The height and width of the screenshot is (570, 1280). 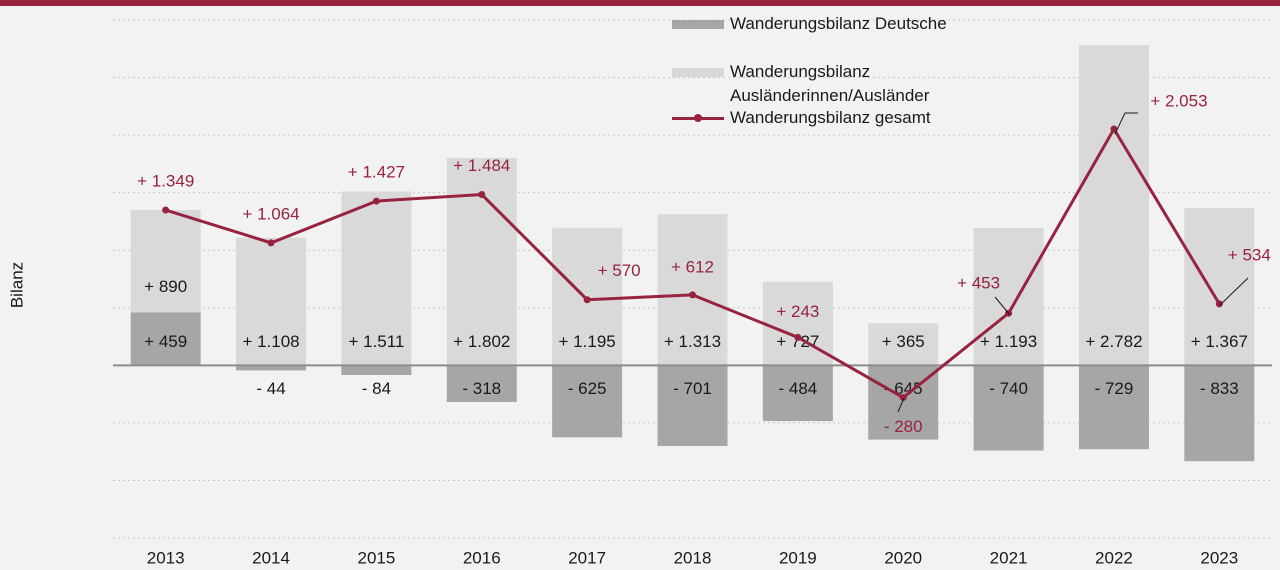 What do you see at coordinates (271, 557) in the screenshot?
I see `x-tick-label: 2014` at bounding box center [271, 557].